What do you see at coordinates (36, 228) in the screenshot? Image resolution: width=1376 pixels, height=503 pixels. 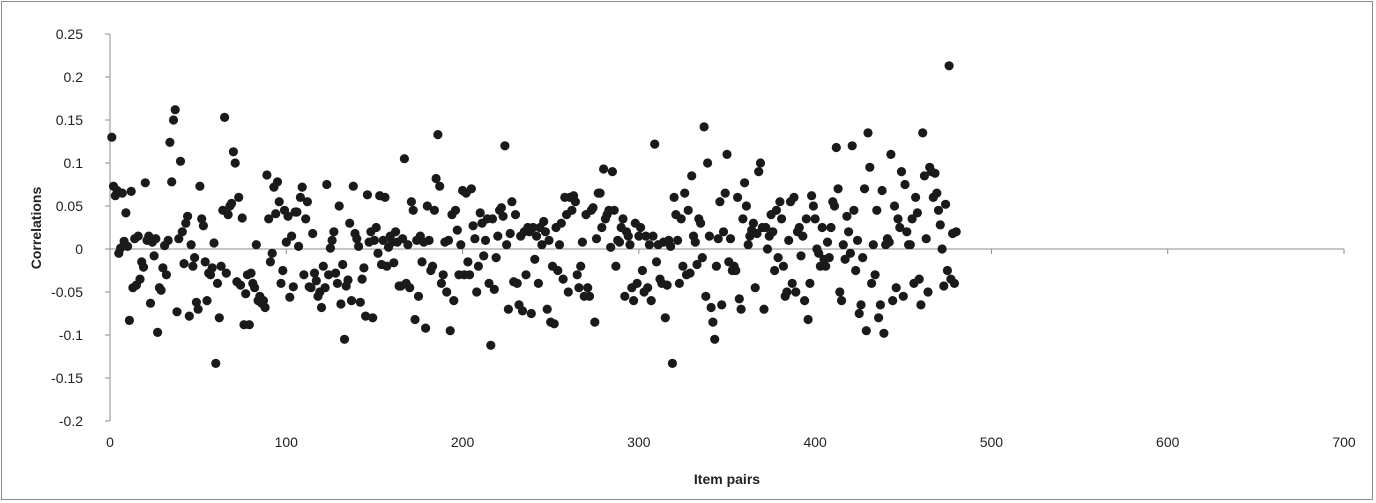 I see `y-axis-label: Correlations` at bounding box center [36, 228].